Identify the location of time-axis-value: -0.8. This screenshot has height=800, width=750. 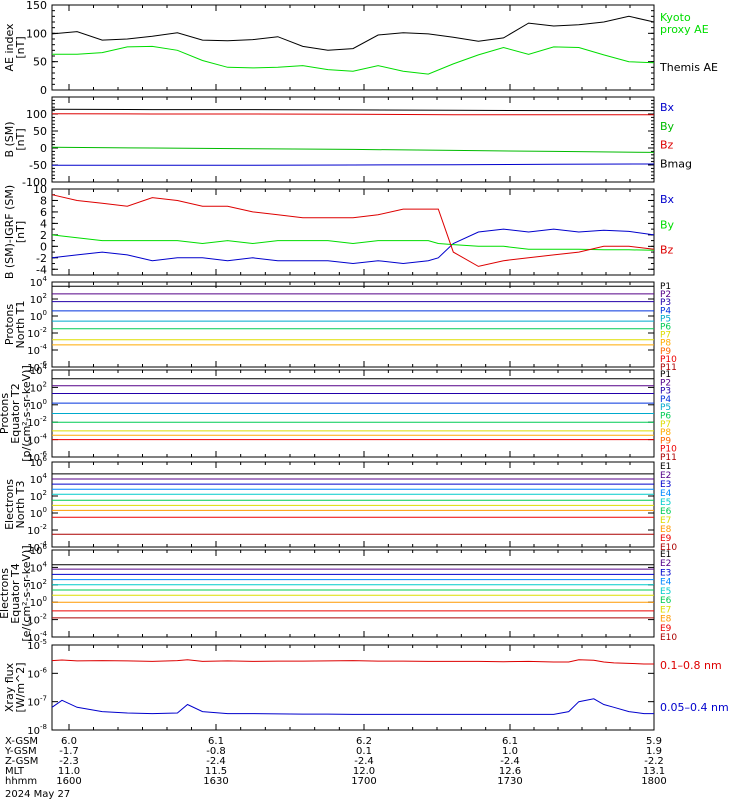
(216, 751).